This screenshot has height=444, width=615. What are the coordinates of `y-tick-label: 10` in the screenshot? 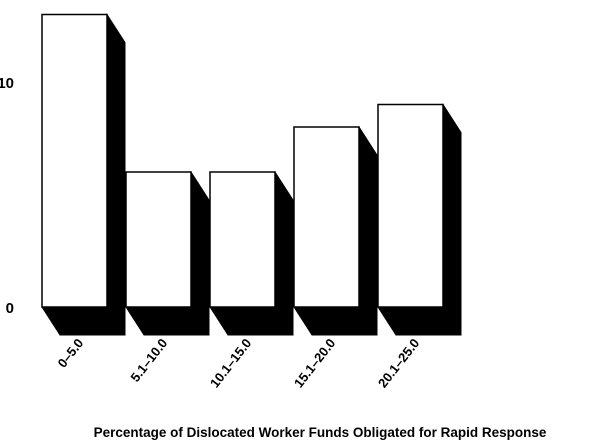 It's located at (7, 83).